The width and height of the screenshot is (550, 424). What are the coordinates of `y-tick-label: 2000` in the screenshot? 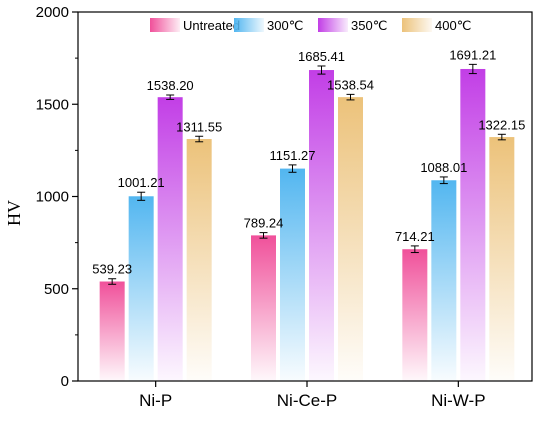 It's located at (52, 12).